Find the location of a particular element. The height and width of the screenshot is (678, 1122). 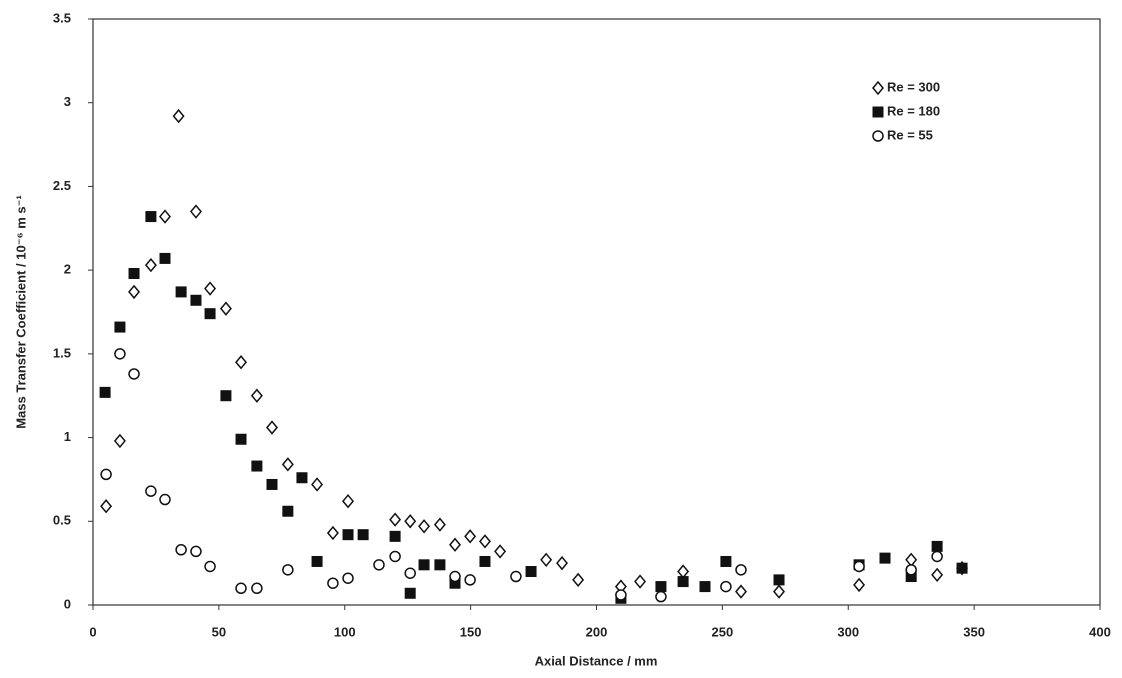

x-tick-label: 250 is located at coordinates (723, 631).